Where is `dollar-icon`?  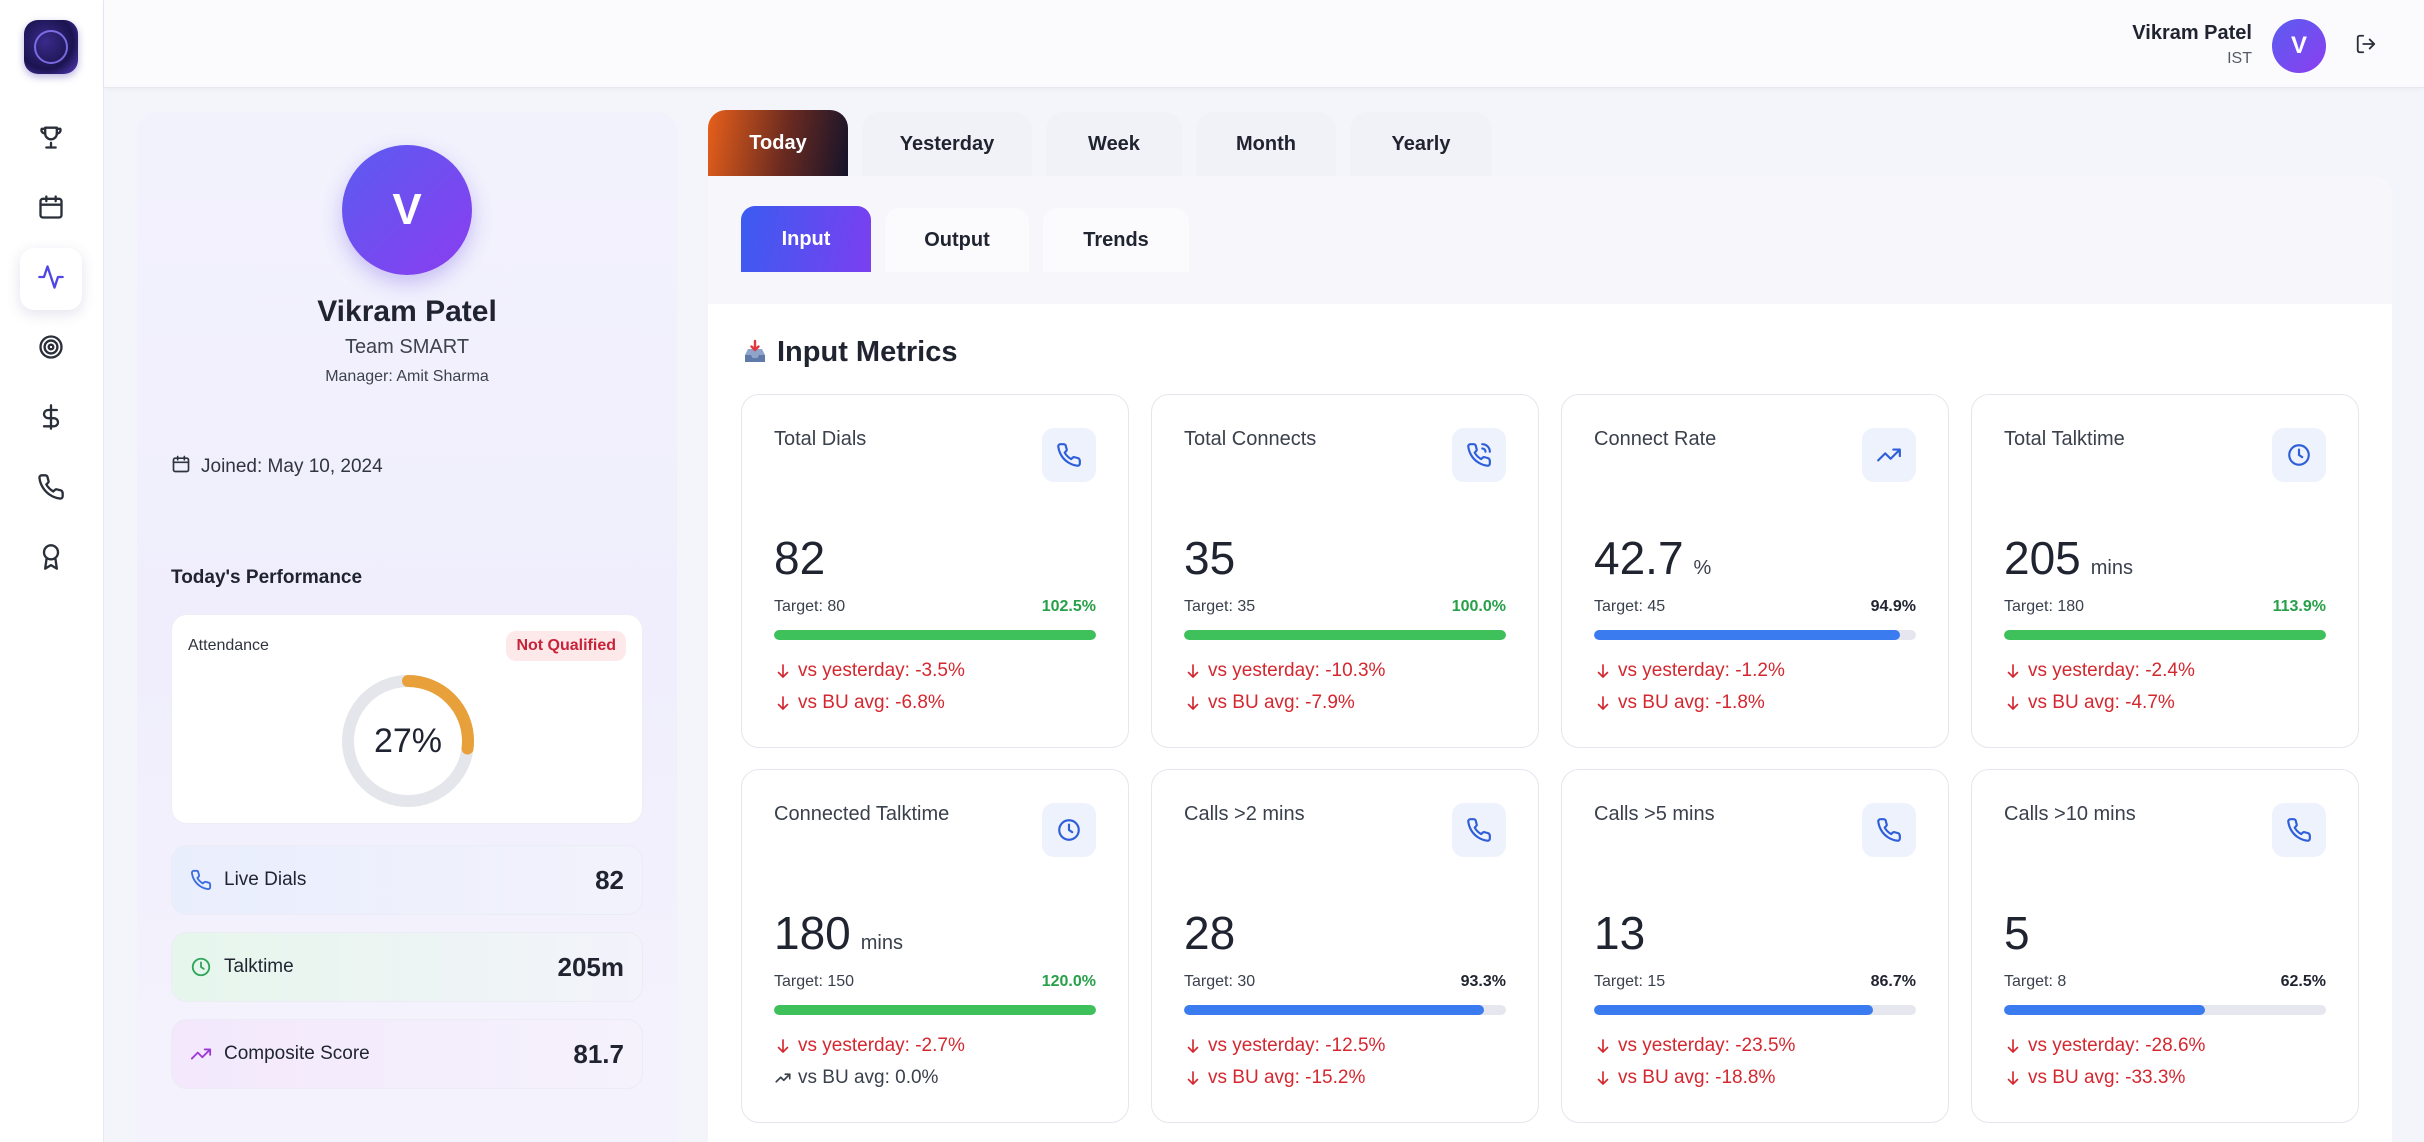 dollar-icon is located at coordinates (51, 419).